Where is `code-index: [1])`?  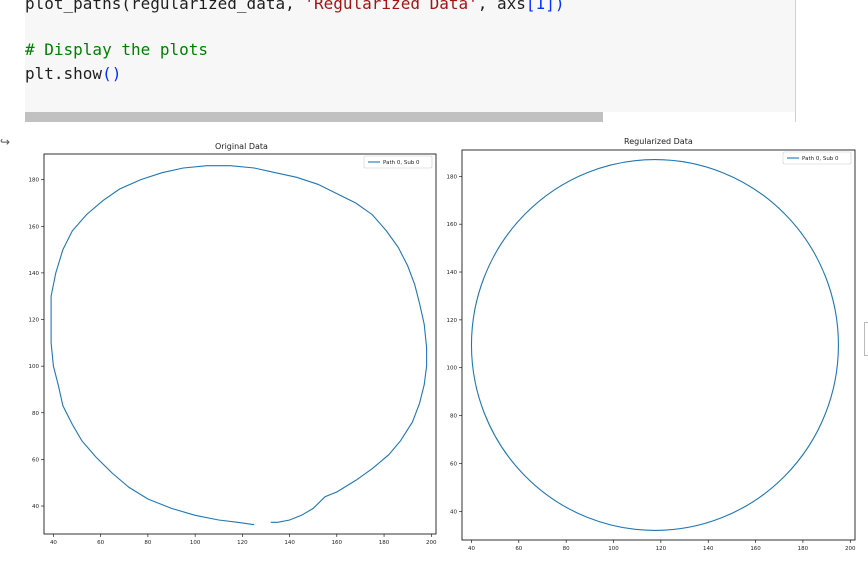
code-index: [1]) is located at coordinates (545, 6).